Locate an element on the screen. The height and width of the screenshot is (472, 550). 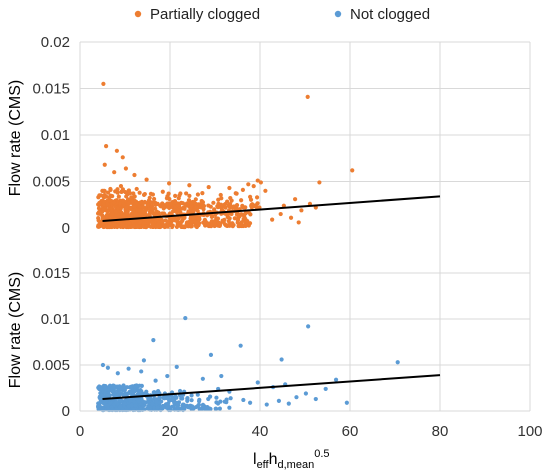
top-panel-y-tick-labels: 0 0.005 0.01 0.015 0.02 is located at coordinates (51, 135).